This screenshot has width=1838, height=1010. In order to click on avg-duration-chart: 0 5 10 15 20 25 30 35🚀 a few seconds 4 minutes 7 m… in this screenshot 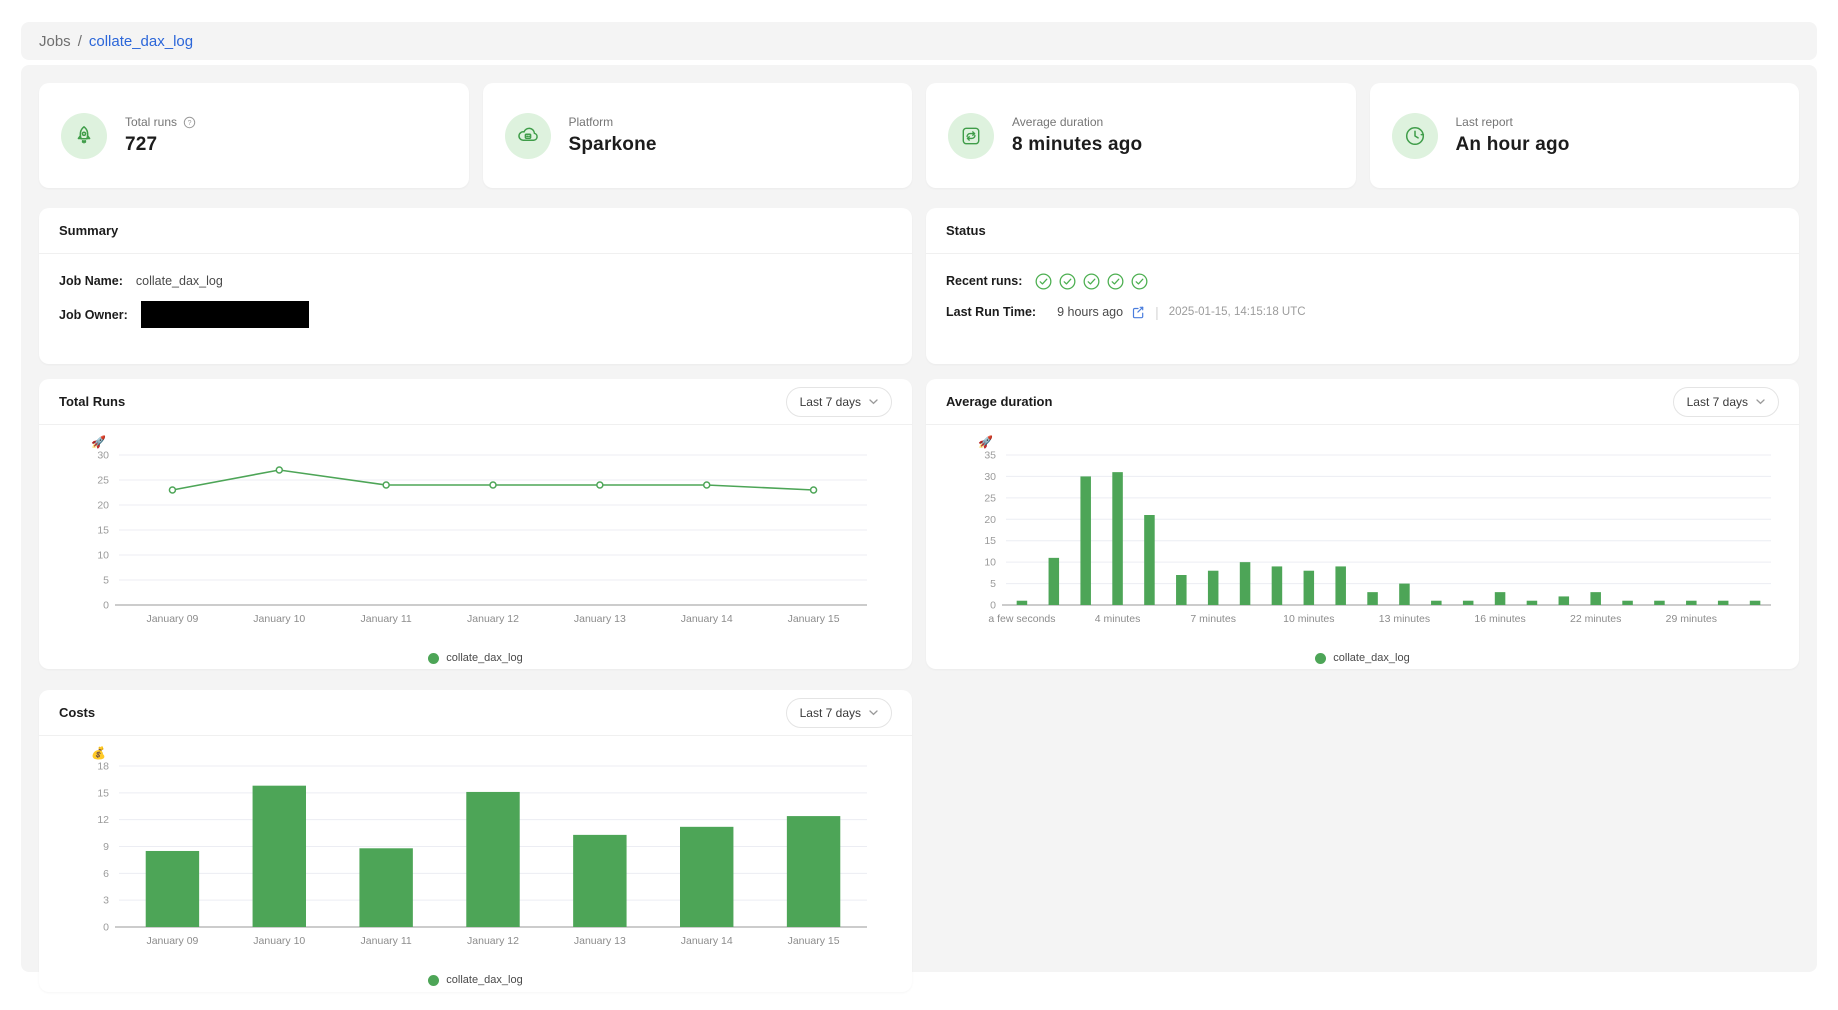, I will do `click(1374, 530)`.